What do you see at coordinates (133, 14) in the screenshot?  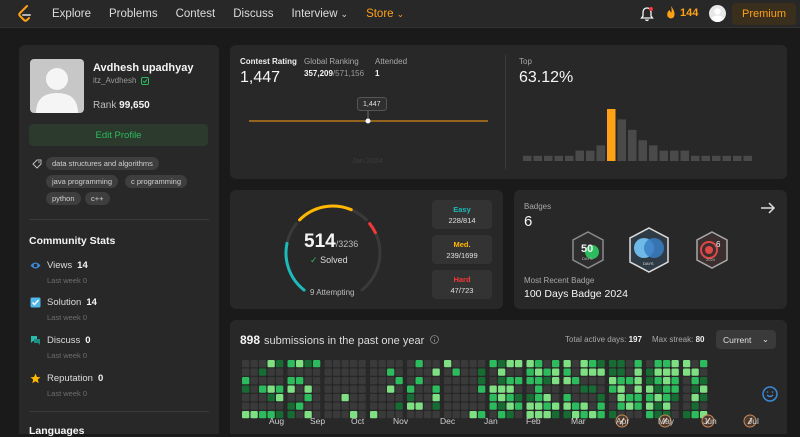 I see `nav-problems: Problems` at bounding box center [133, 14].